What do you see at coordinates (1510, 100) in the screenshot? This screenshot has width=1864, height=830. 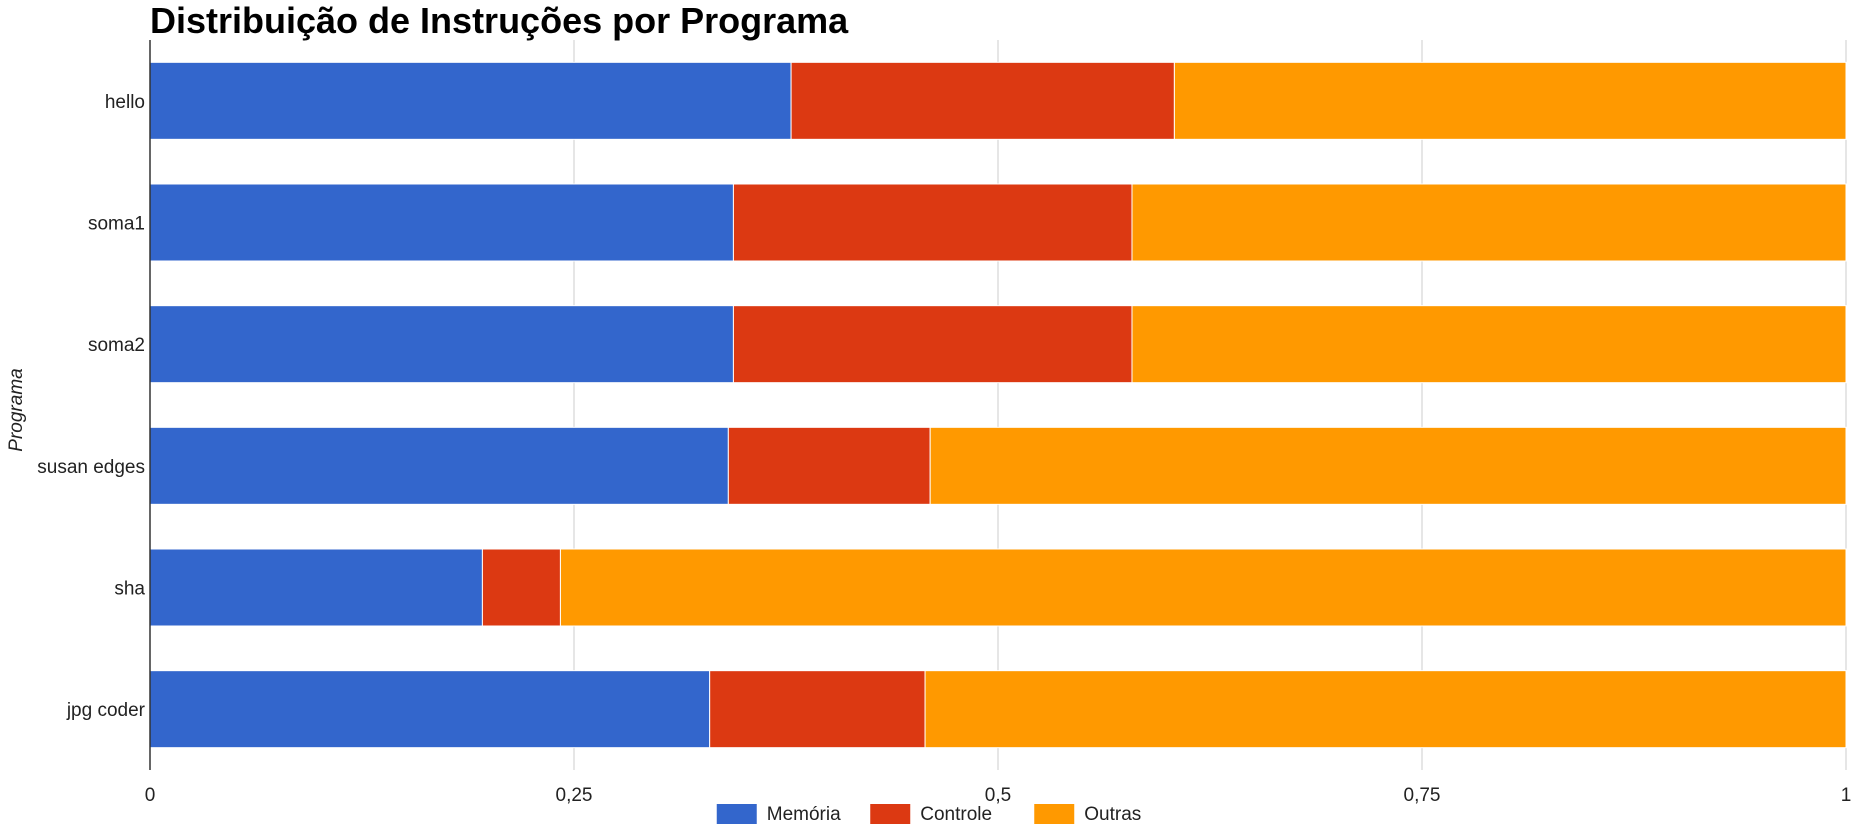 I see `bar-outras-hello` at bounding box center [1510, 100].